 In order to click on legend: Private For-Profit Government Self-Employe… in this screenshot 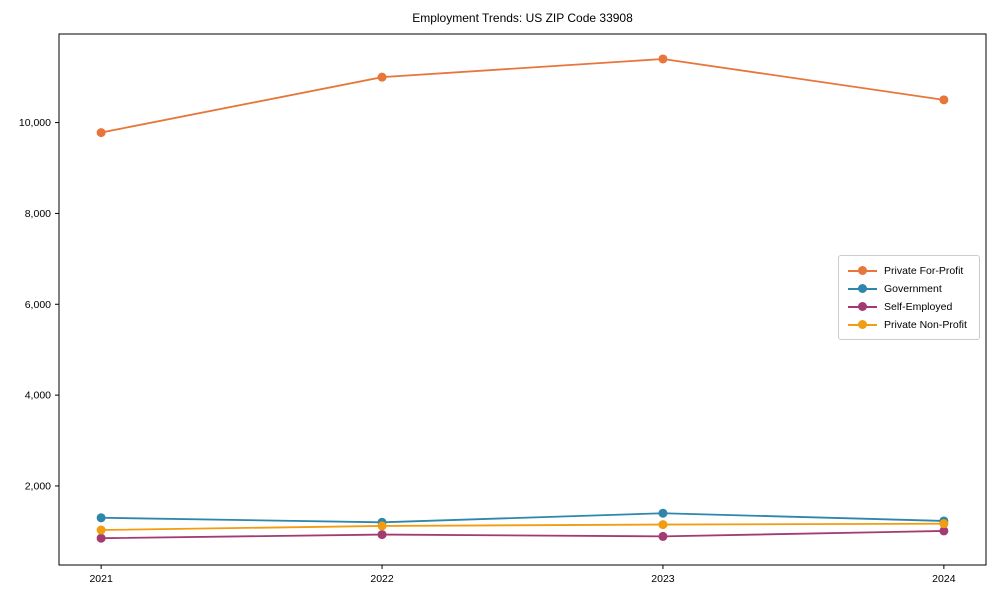, I will do `click(909, 297)`.